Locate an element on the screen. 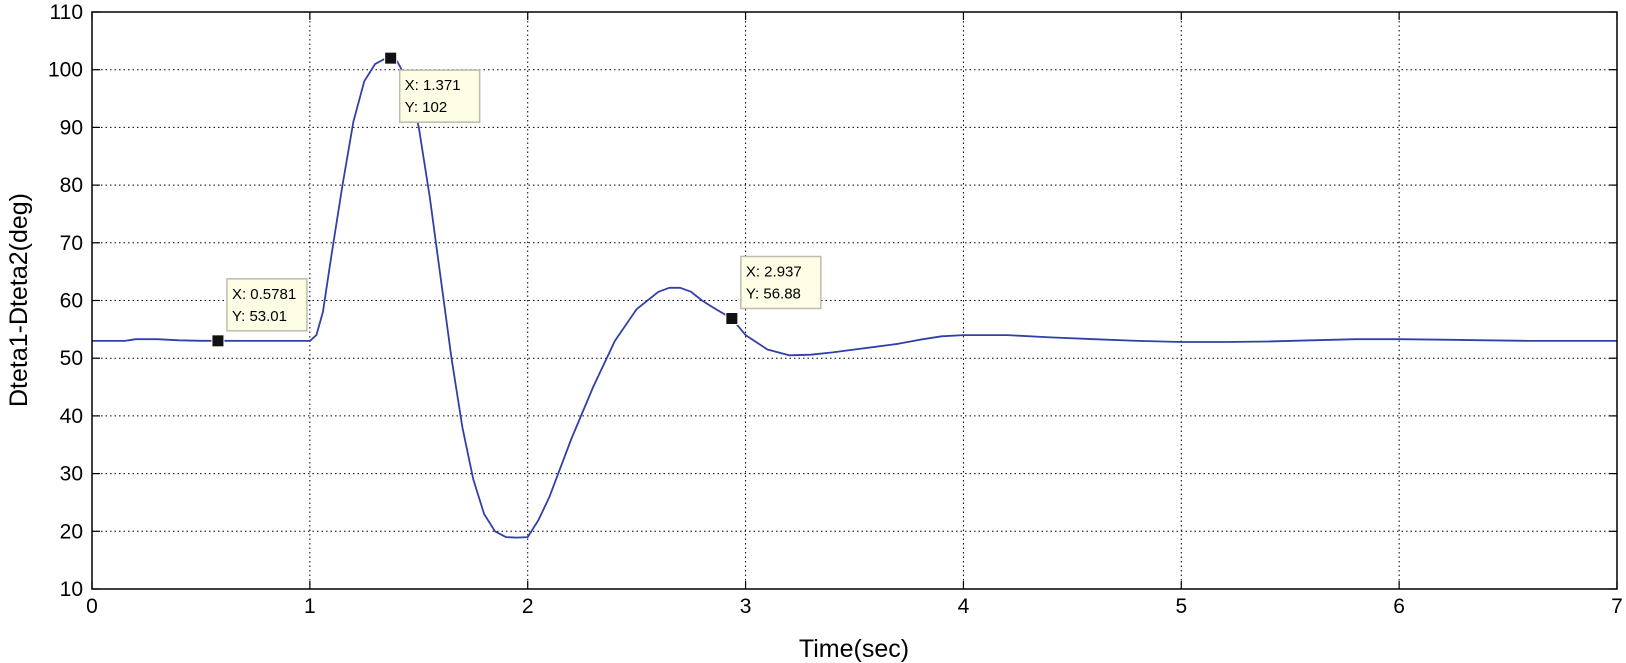 Image resolution: width=1626 pixels, height=663 pixels. y-tick-label: 80 is located at coordinates (71, 185).